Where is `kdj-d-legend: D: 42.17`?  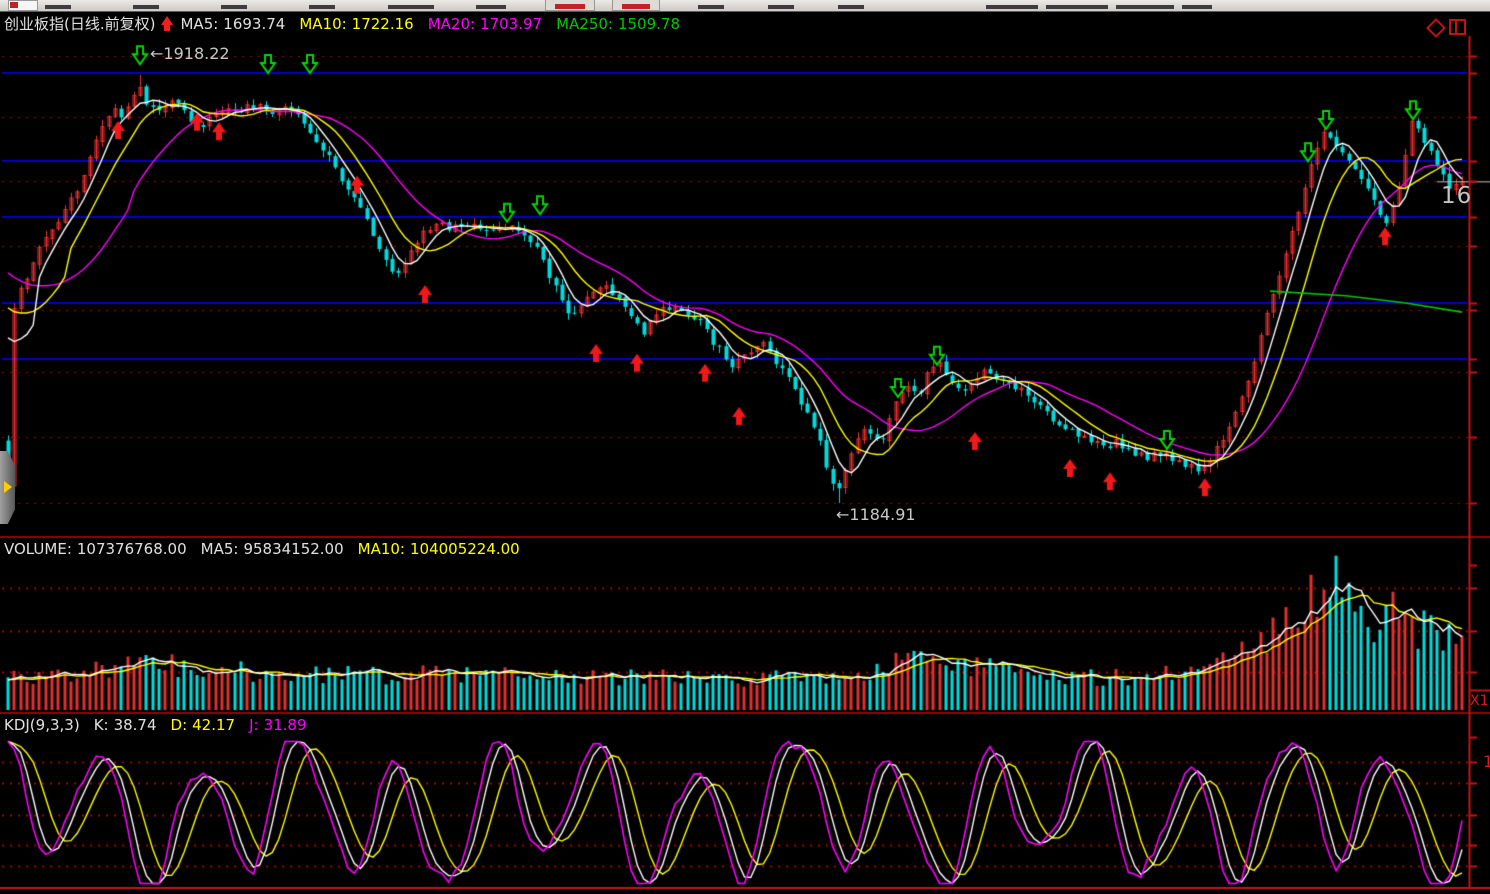 kdj-d-legend: D: 42.17 is located at coordinates (203, 725).